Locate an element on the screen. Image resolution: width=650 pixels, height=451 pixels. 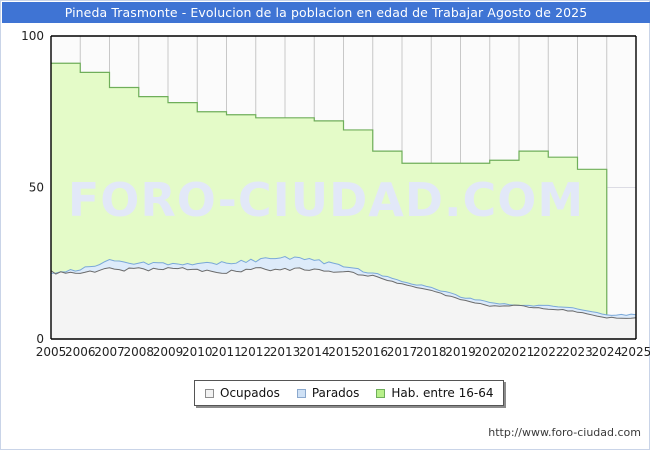
svg-text: 2012 is located at coordinates (255, 352).